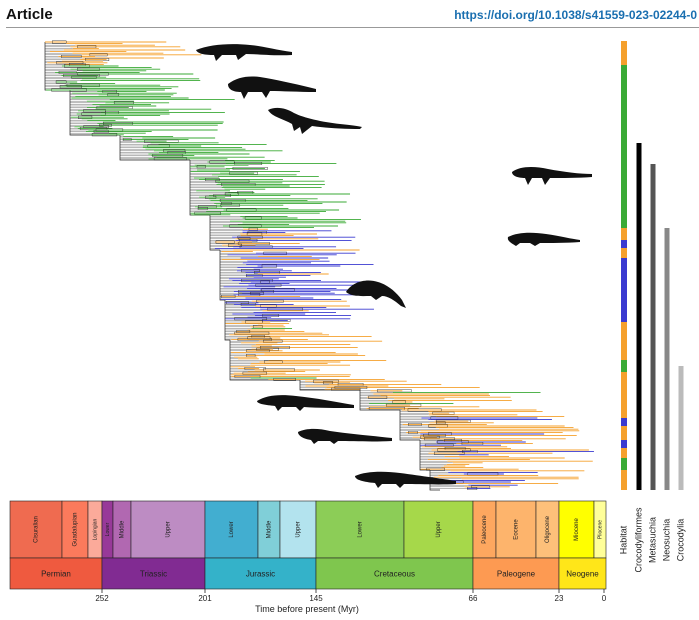 This screenshot has width=699, height=620. I want to click on tick-label: 145, so click(316, 598).